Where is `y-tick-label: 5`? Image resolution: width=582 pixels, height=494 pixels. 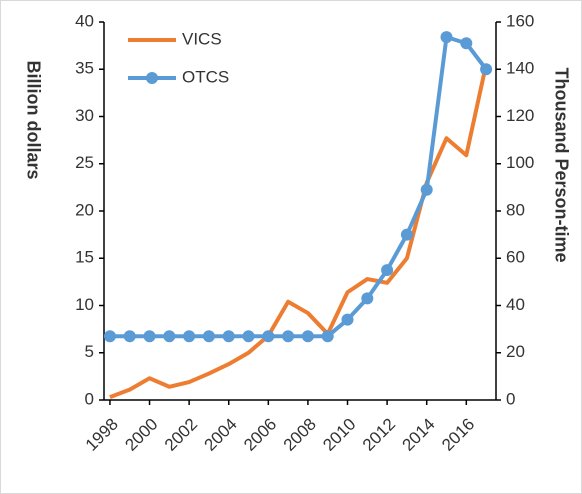
y-tick-label: 5 is located at coordinates (89, 351).